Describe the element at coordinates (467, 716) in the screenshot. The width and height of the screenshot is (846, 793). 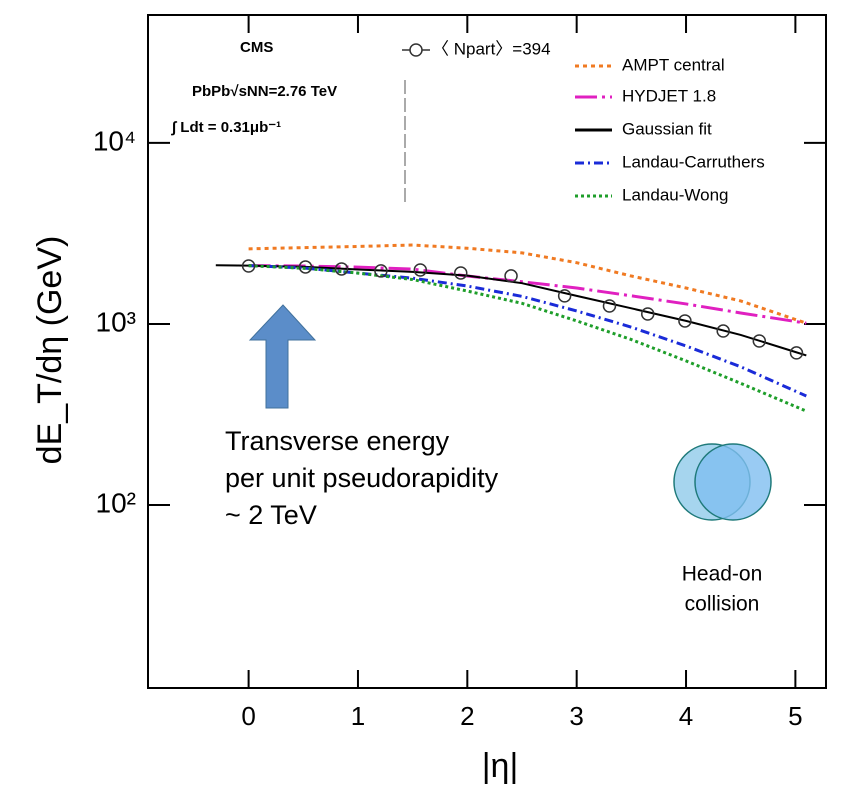
I see `x-tick-label: 2` at that location.